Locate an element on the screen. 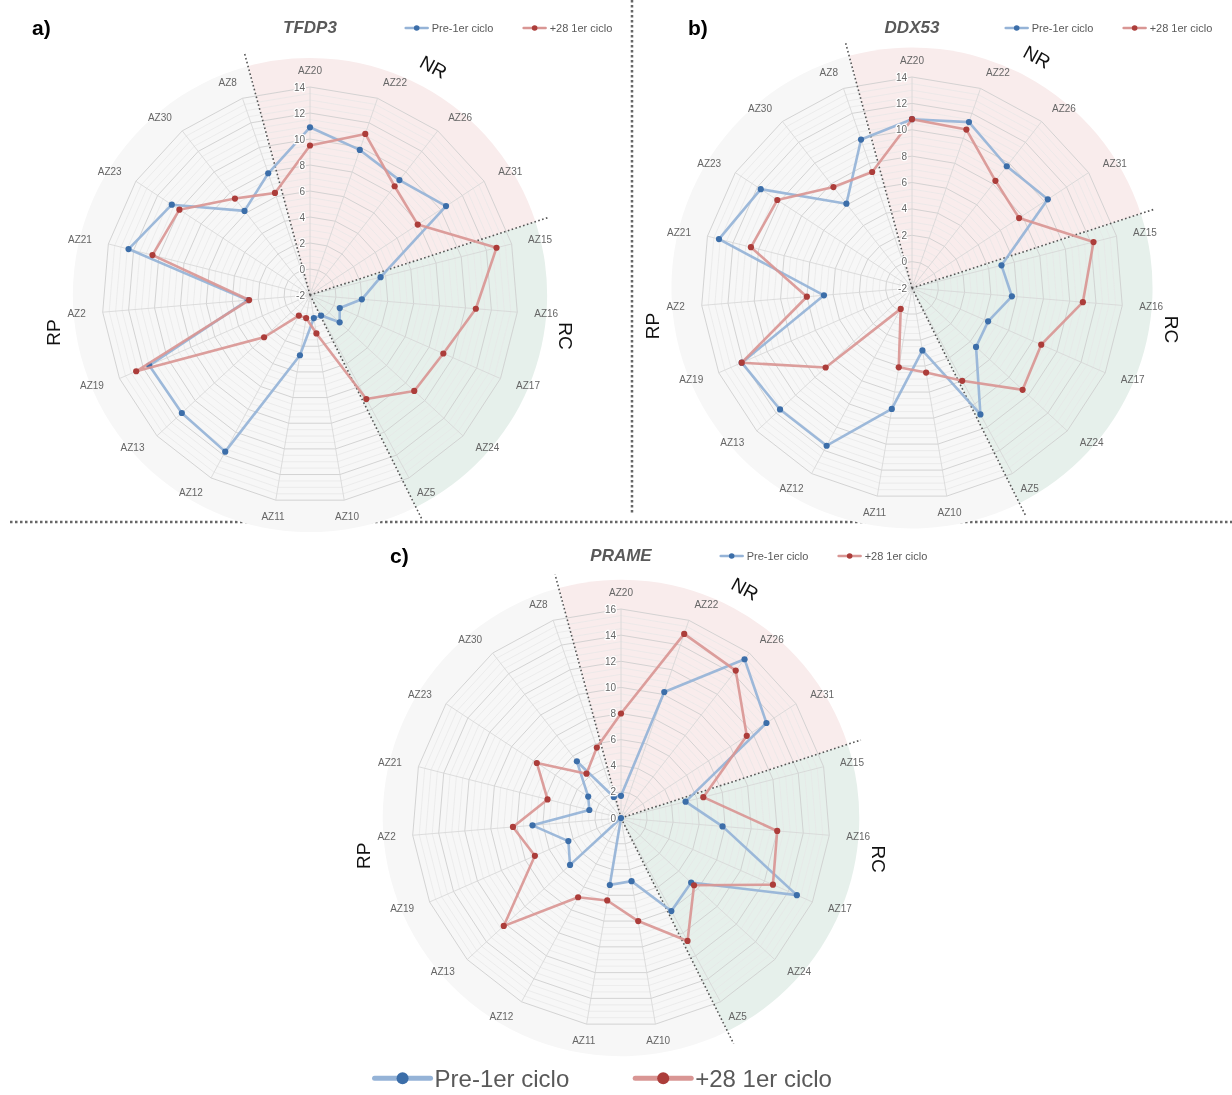 The image size is (1232, 1095). chart-title: PRAME is located at coordinates (621, 555).